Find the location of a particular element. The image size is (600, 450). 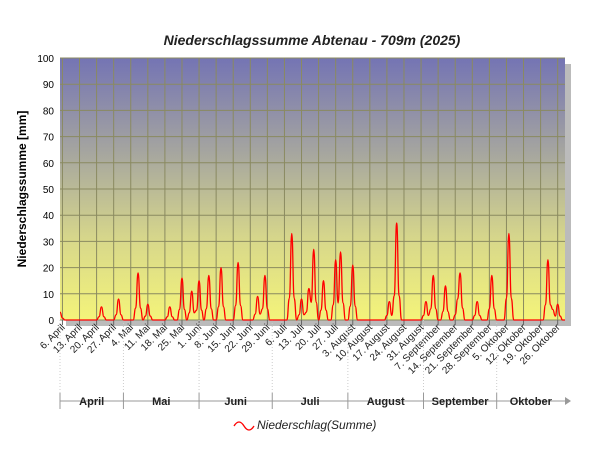

legend: Niederschlag(Summe) is located at coordinates (304, 425).